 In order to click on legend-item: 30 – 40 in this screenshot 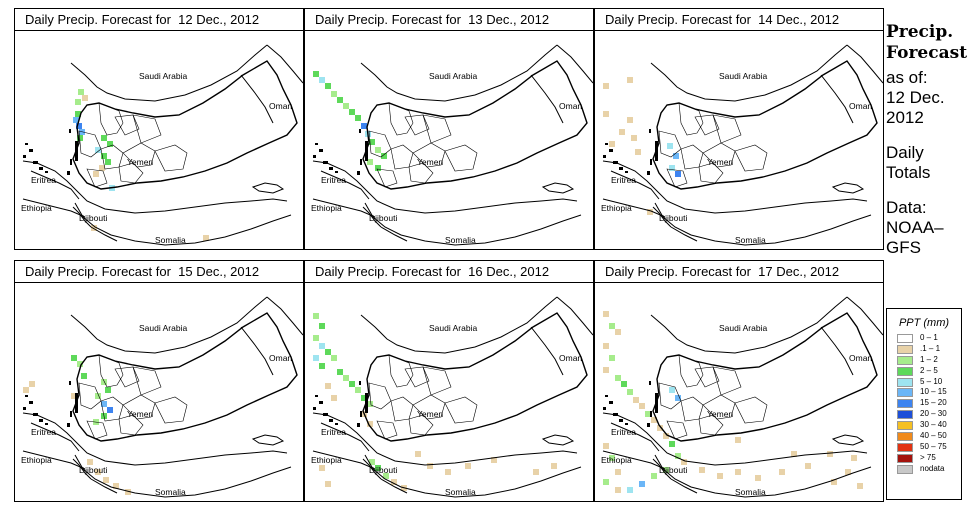, I will do `click(924, 425)`.